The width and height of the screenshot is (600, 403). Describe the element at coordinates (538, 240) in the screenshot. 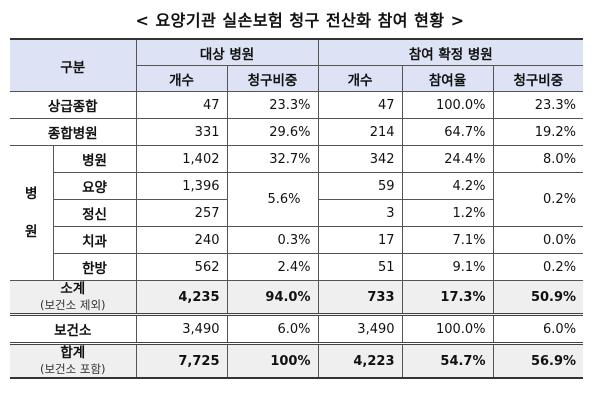

I see `part-share: 0.0%` at that location.